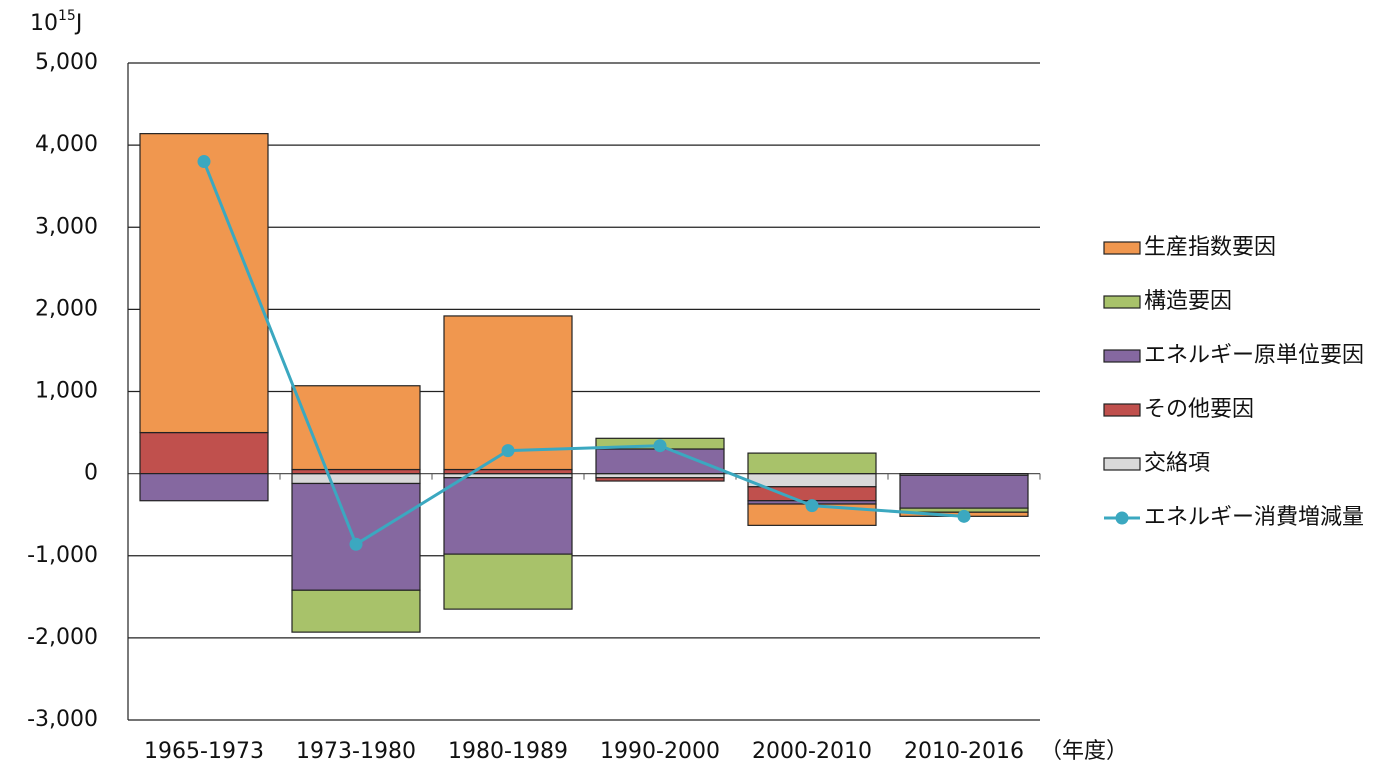 This screenshot has height=780, width=1380. What do you see at coordinates (1210, 247) in the screenshot?
I see `legend-label: 生産指数要因` at bounding box center [1210, 247].